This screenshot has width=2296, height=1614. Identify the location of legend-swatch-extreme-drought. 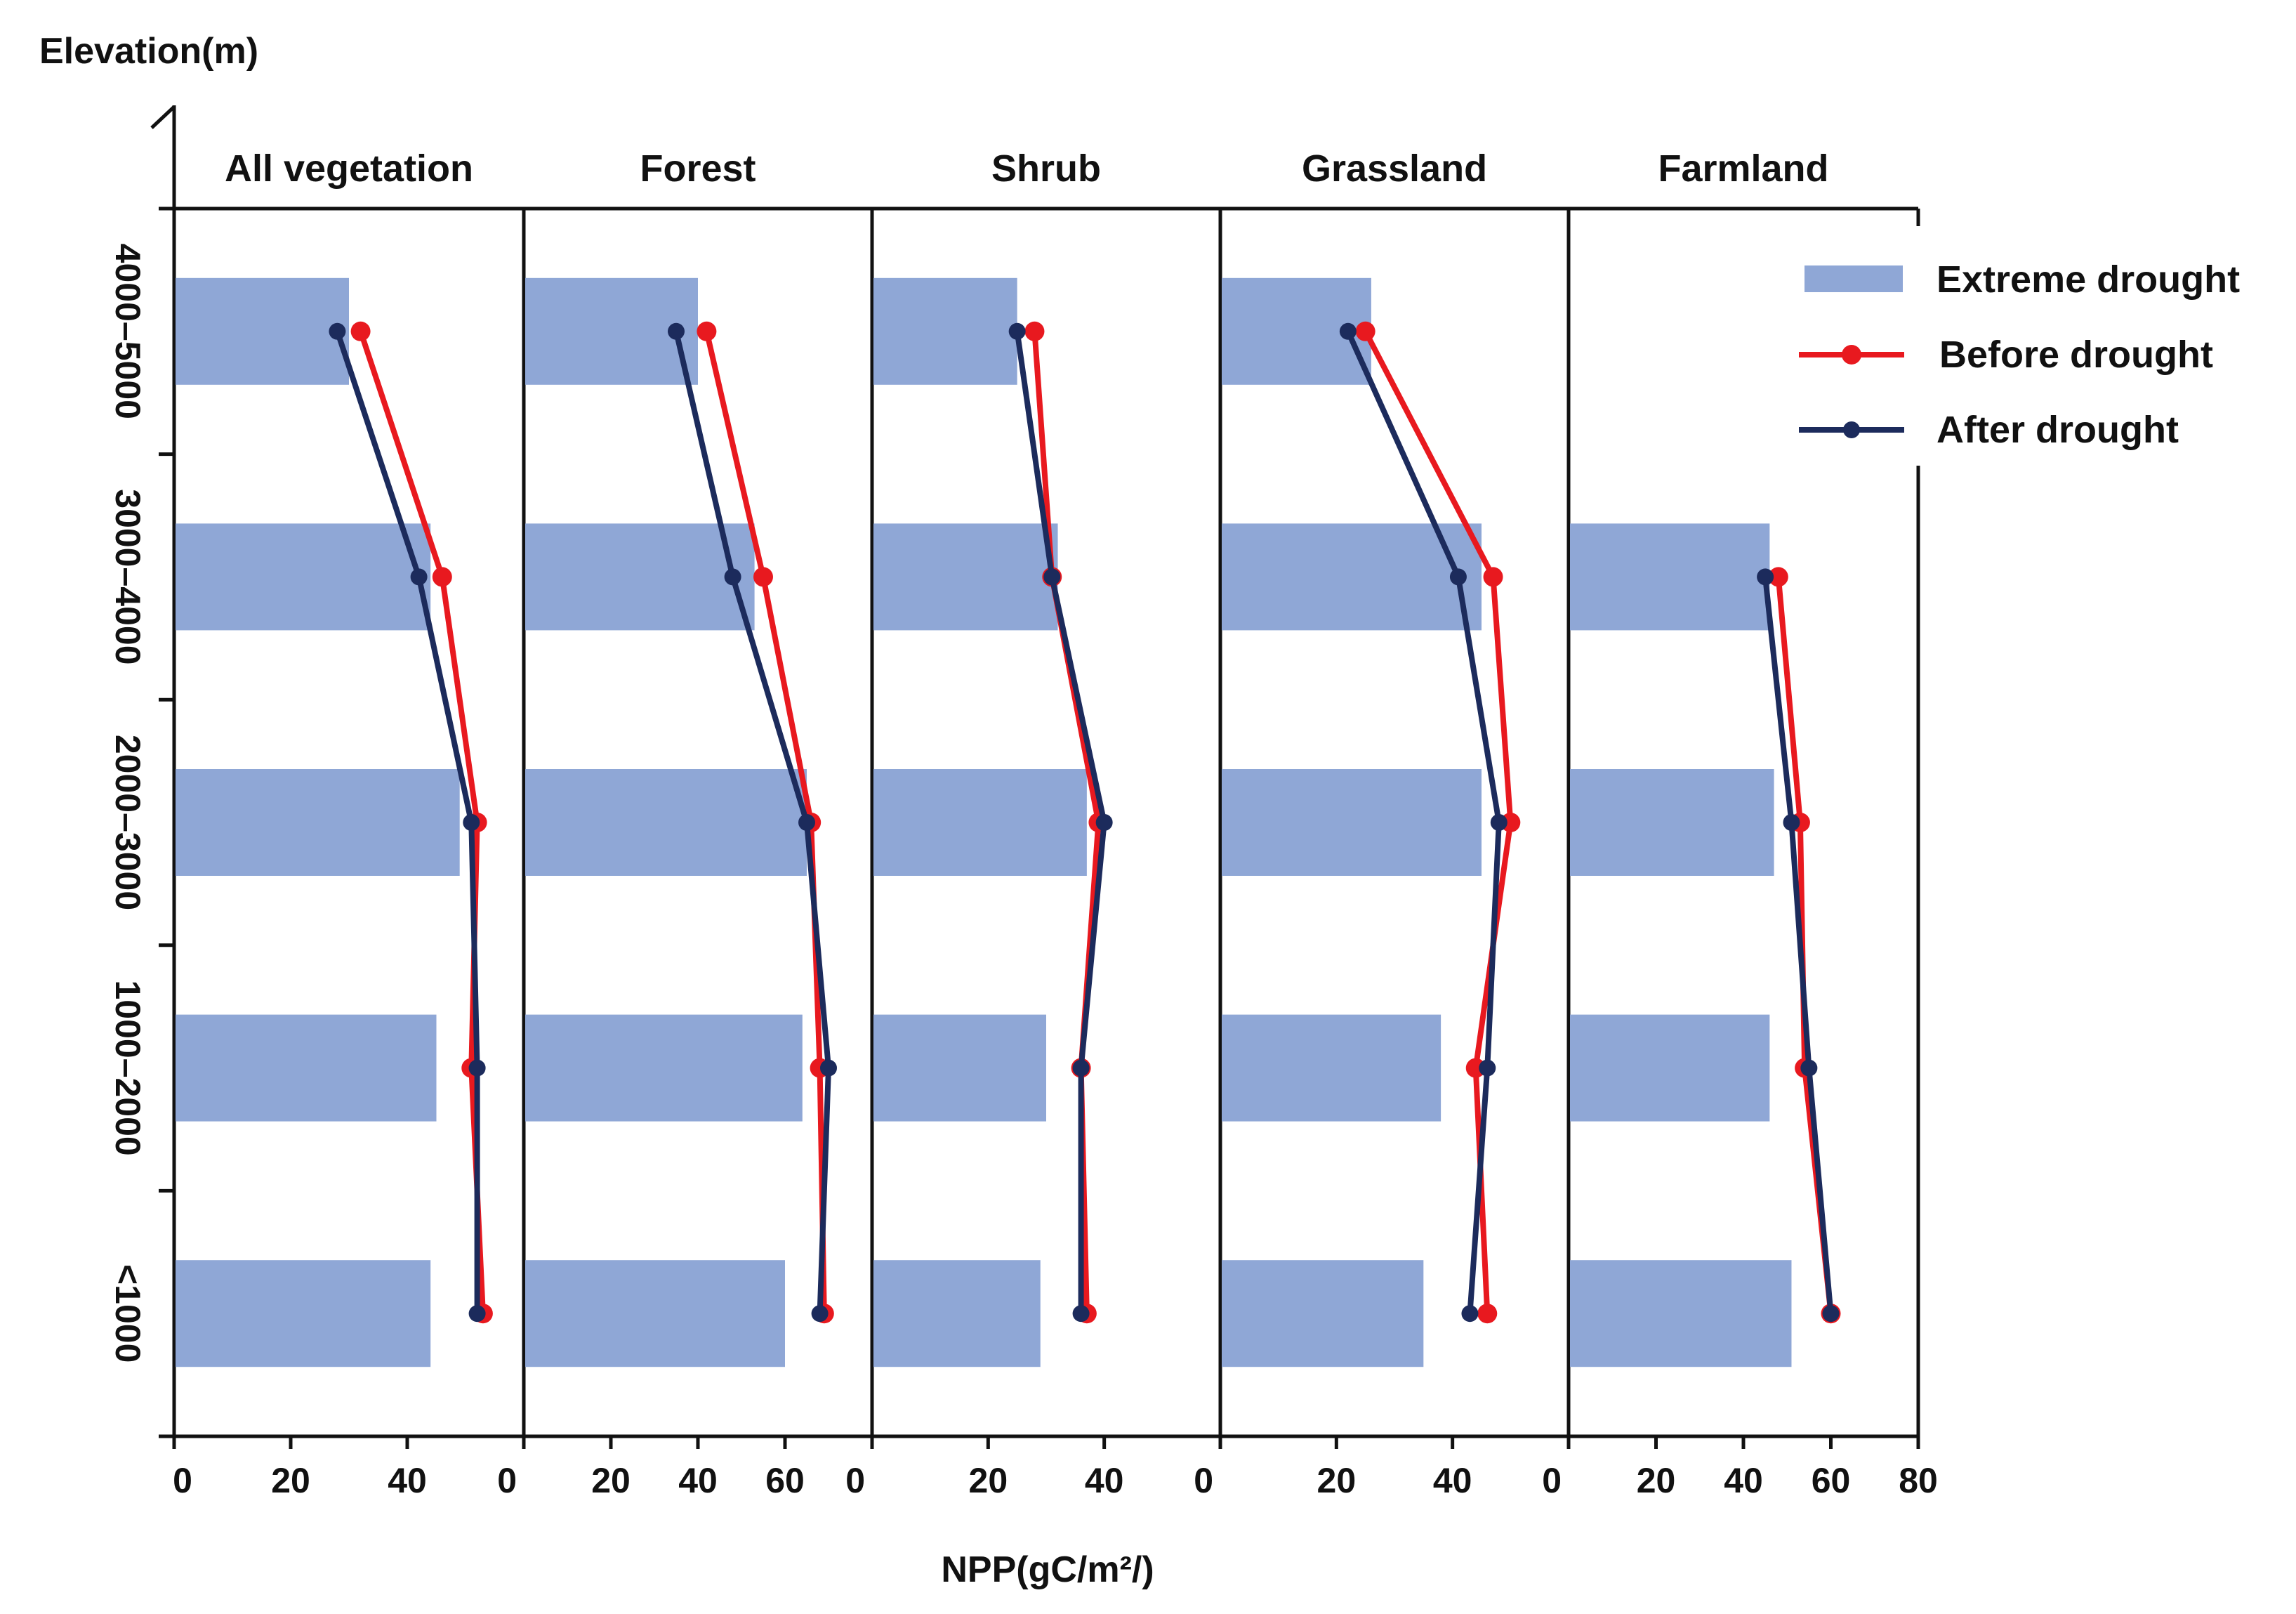
(1854, 278).